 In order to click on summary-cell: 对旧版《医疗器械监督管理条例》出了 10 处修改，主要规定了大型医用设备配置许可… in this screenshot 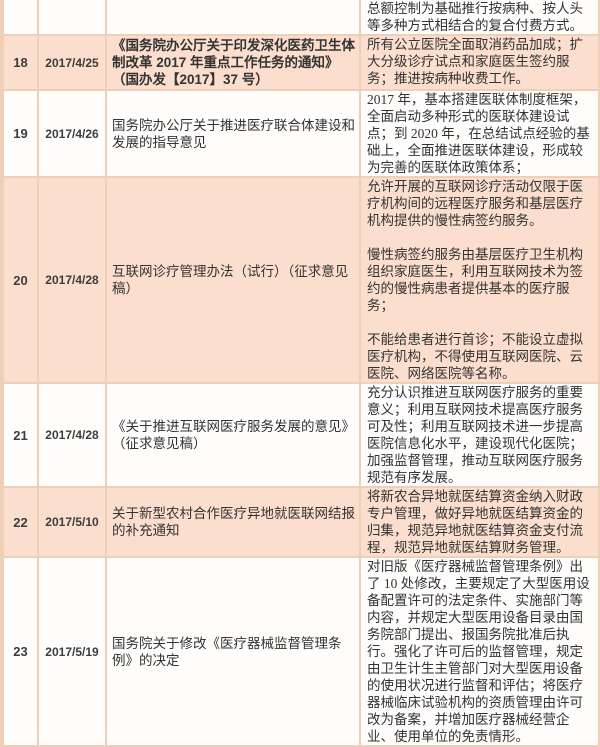, I will do `click(479, 651)`.